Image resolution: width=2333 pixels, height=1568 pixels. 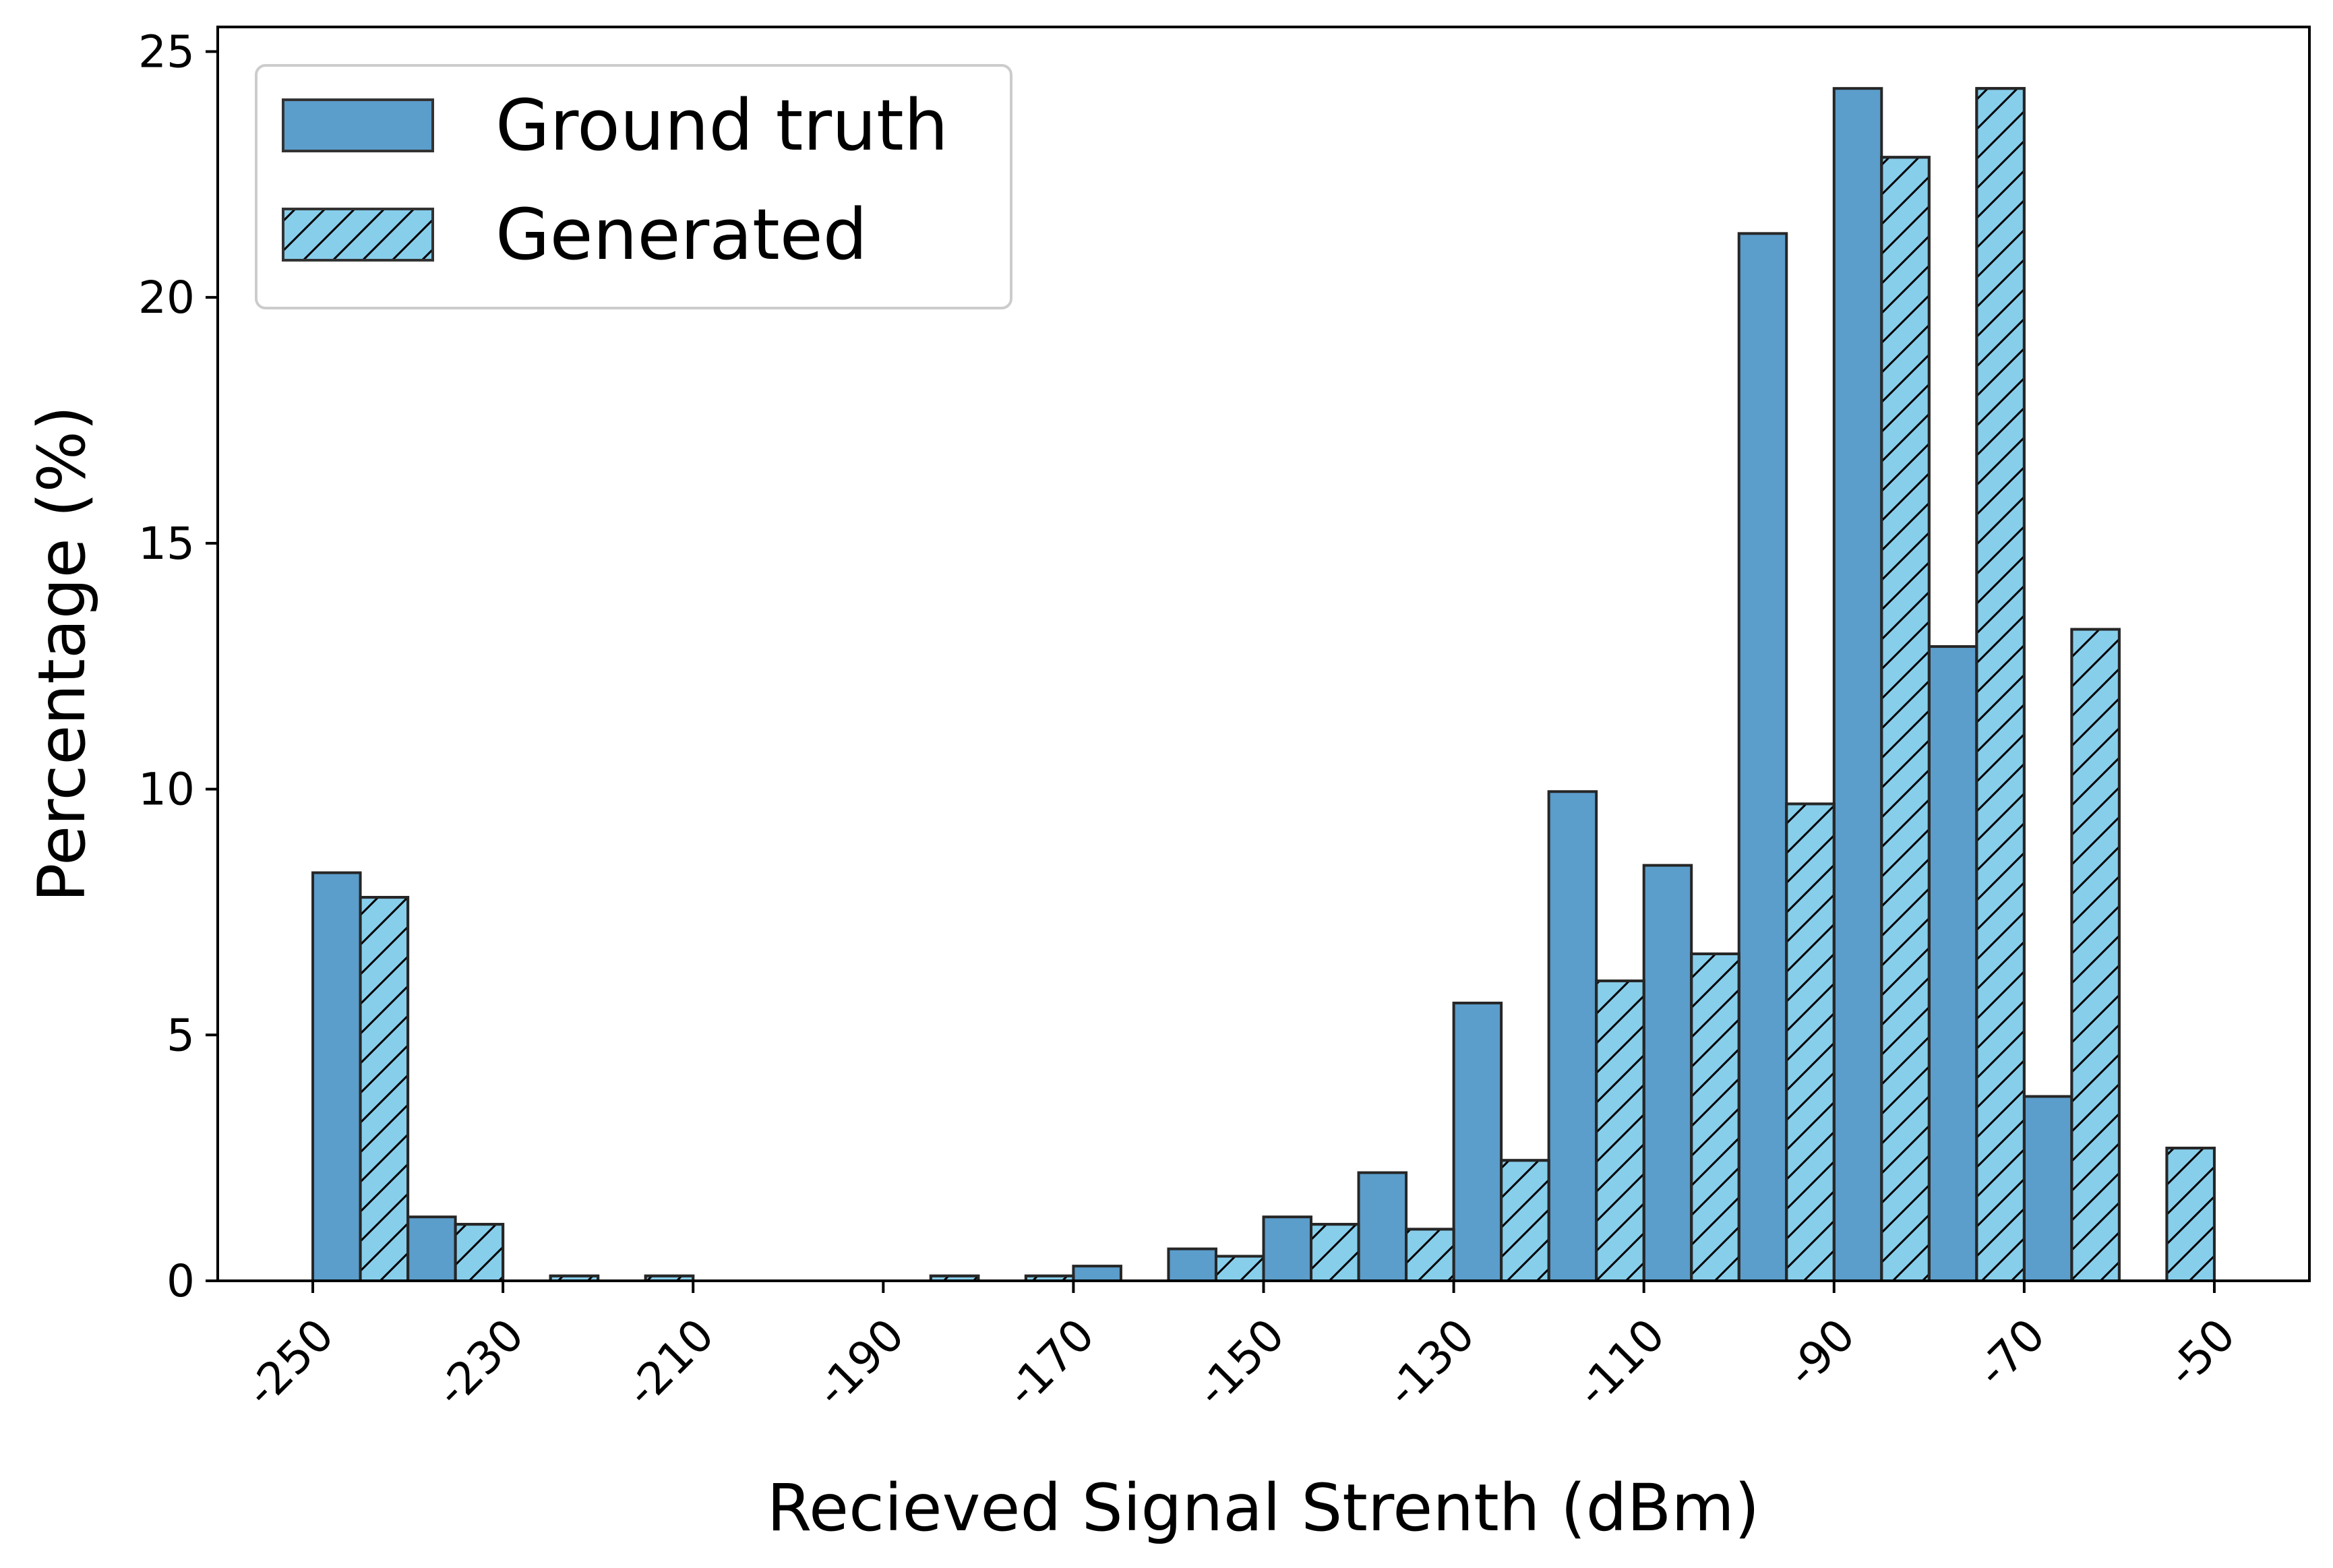 What do you see at coordinates (1264, 1508) in the screenshot?
I see `x-axis-label: Recieved Signal Strenth (dBm)` at bounding box center [1264, 1508].